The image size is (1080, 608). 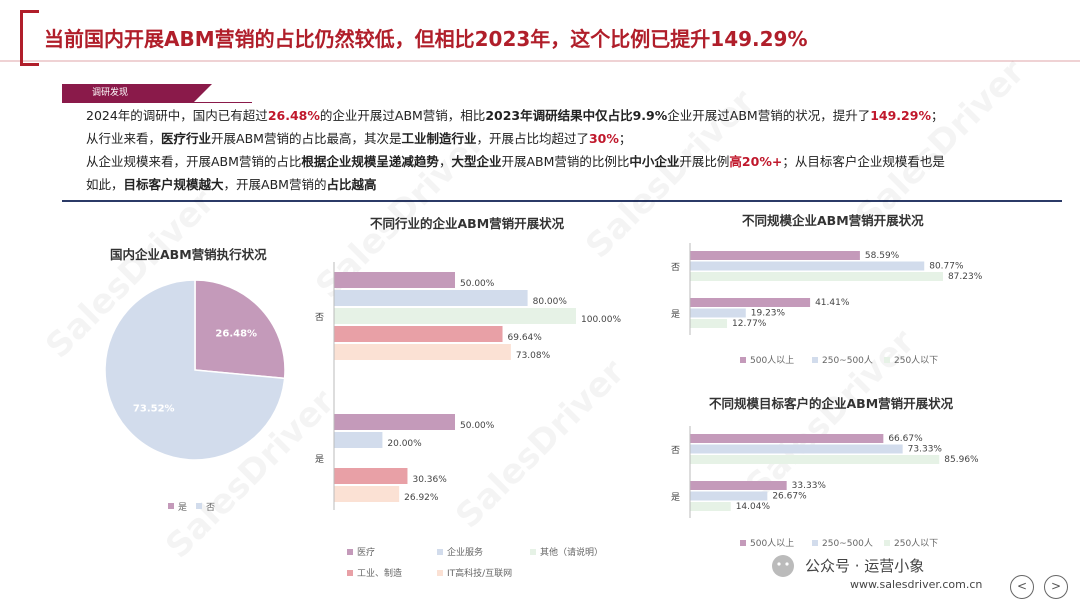 What do you see at coordinates (194, 161) in the screenshot?
I see `summary-segment: 从企业规模来看，开展ABM营销的占比` at bounding box center [194, 161].